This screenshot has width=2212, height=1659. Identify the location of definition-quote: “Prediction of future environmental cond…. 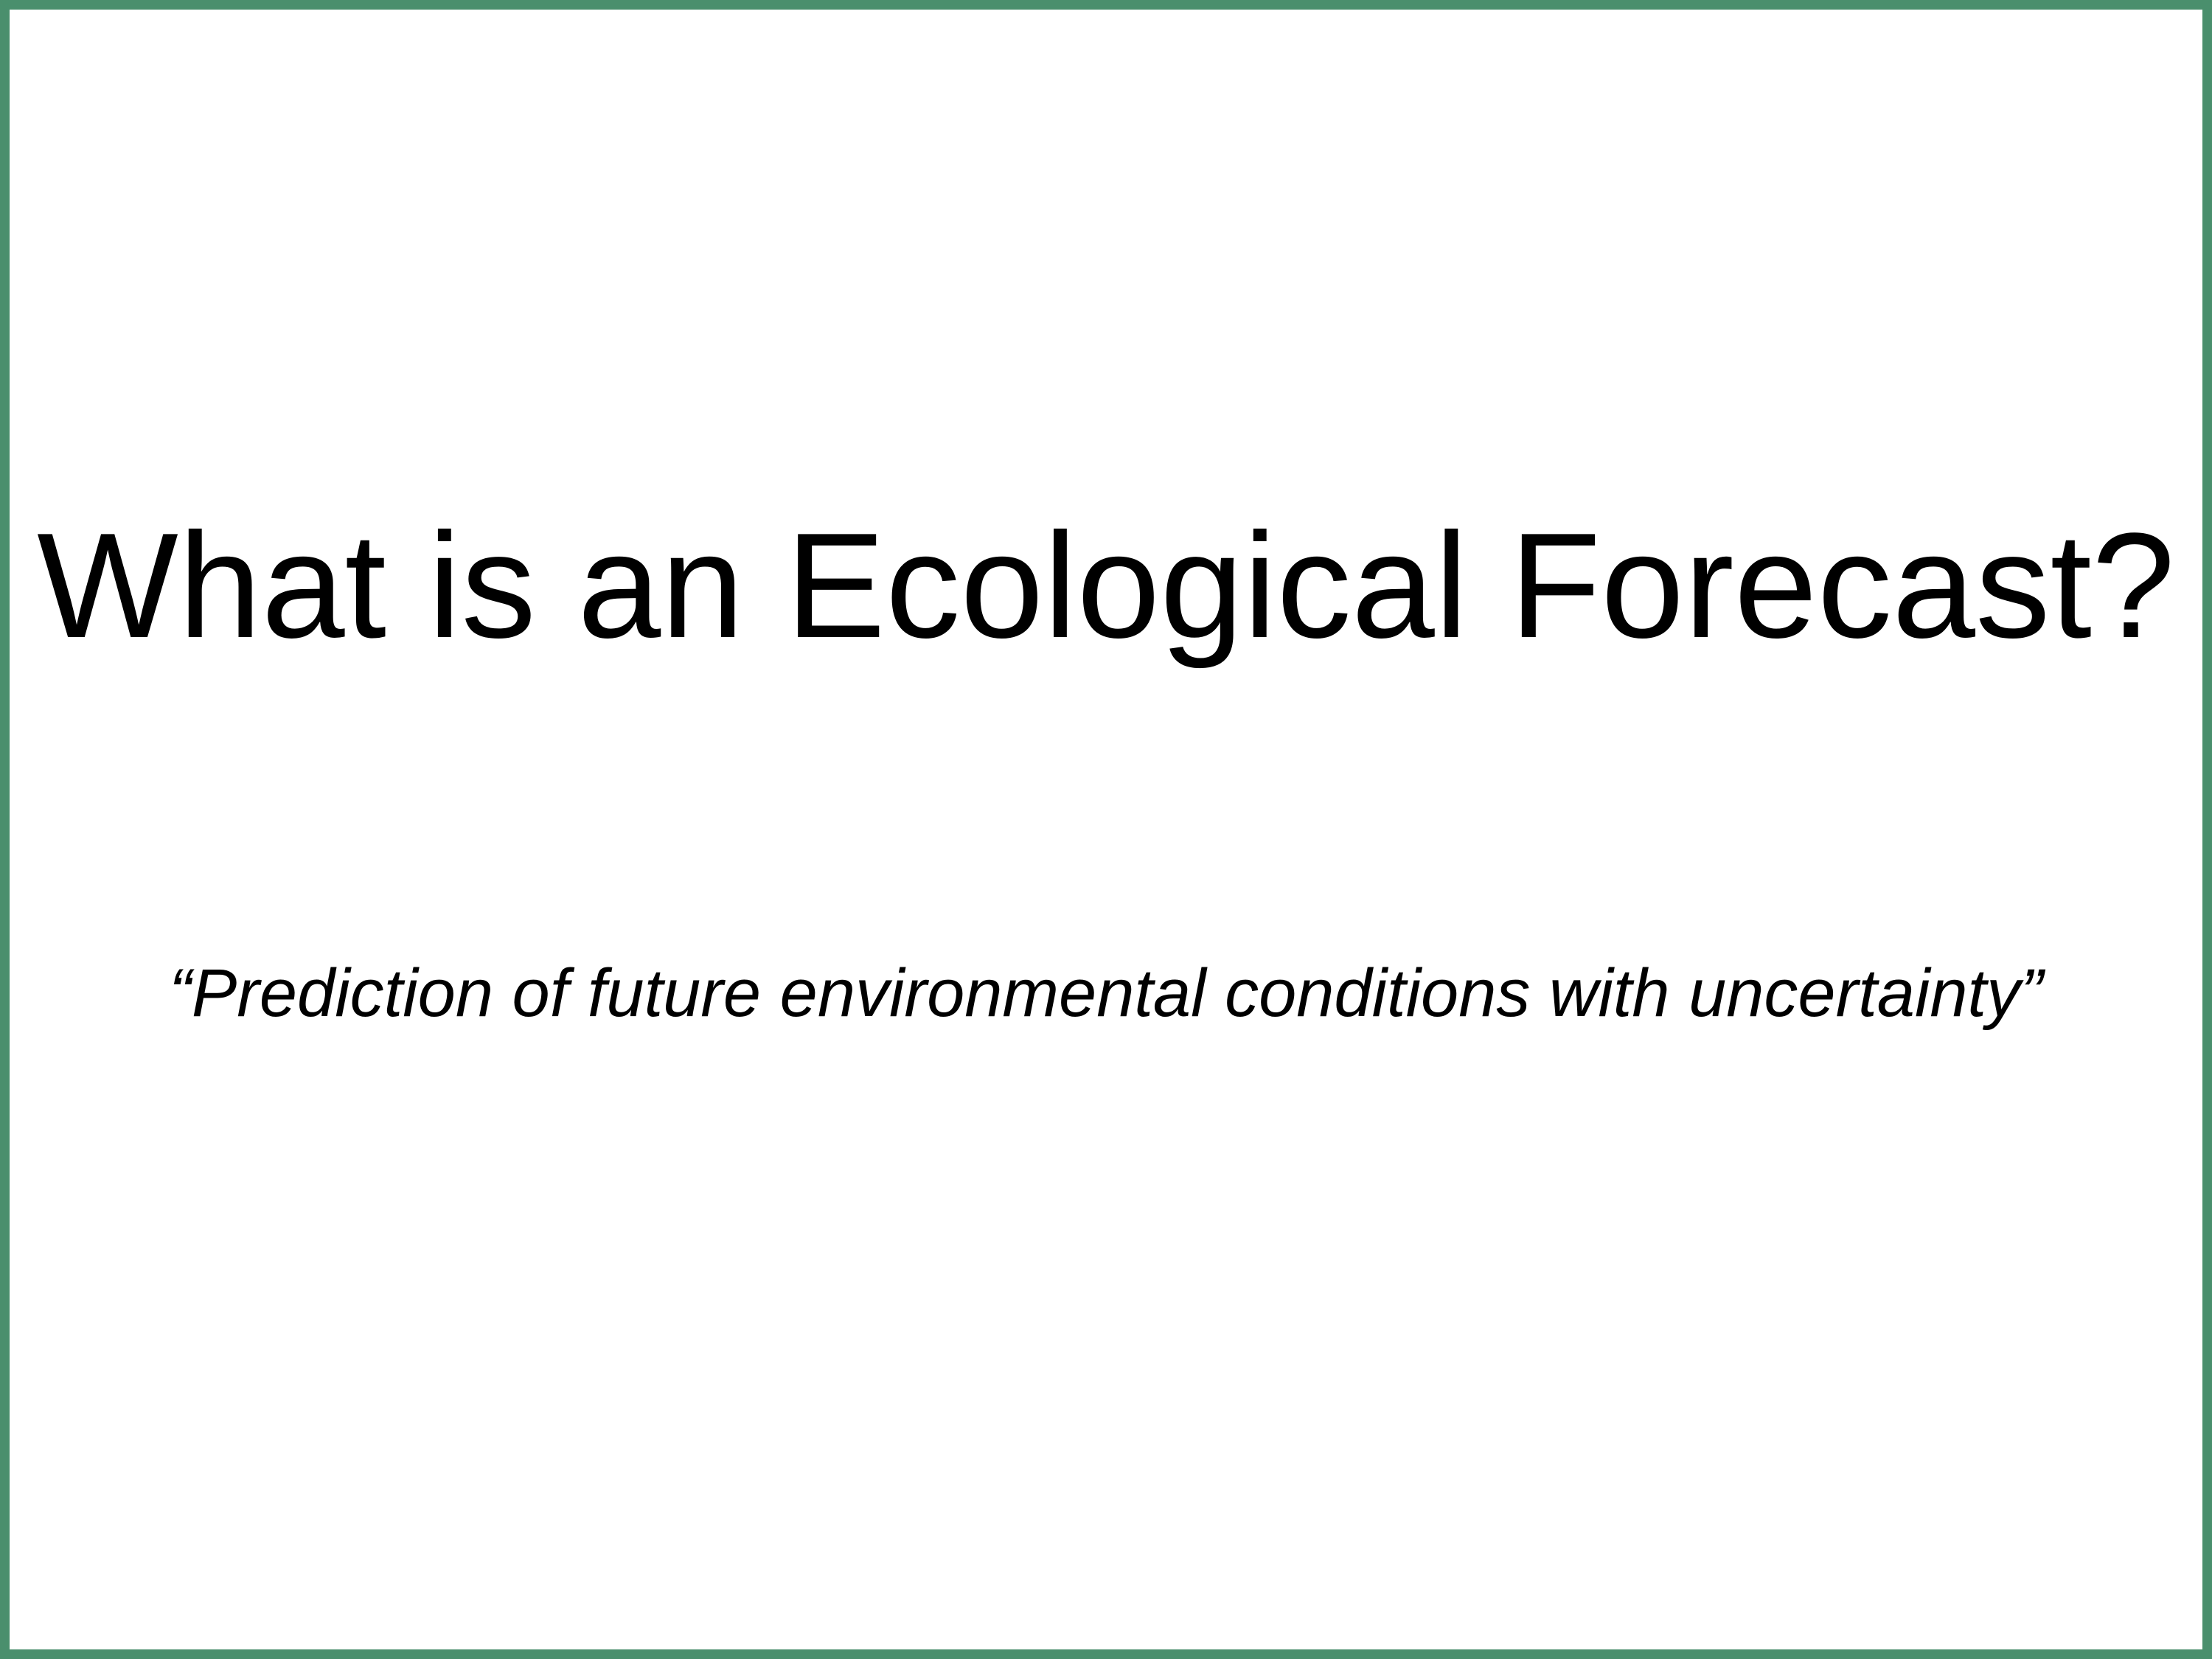
(1106, 993).